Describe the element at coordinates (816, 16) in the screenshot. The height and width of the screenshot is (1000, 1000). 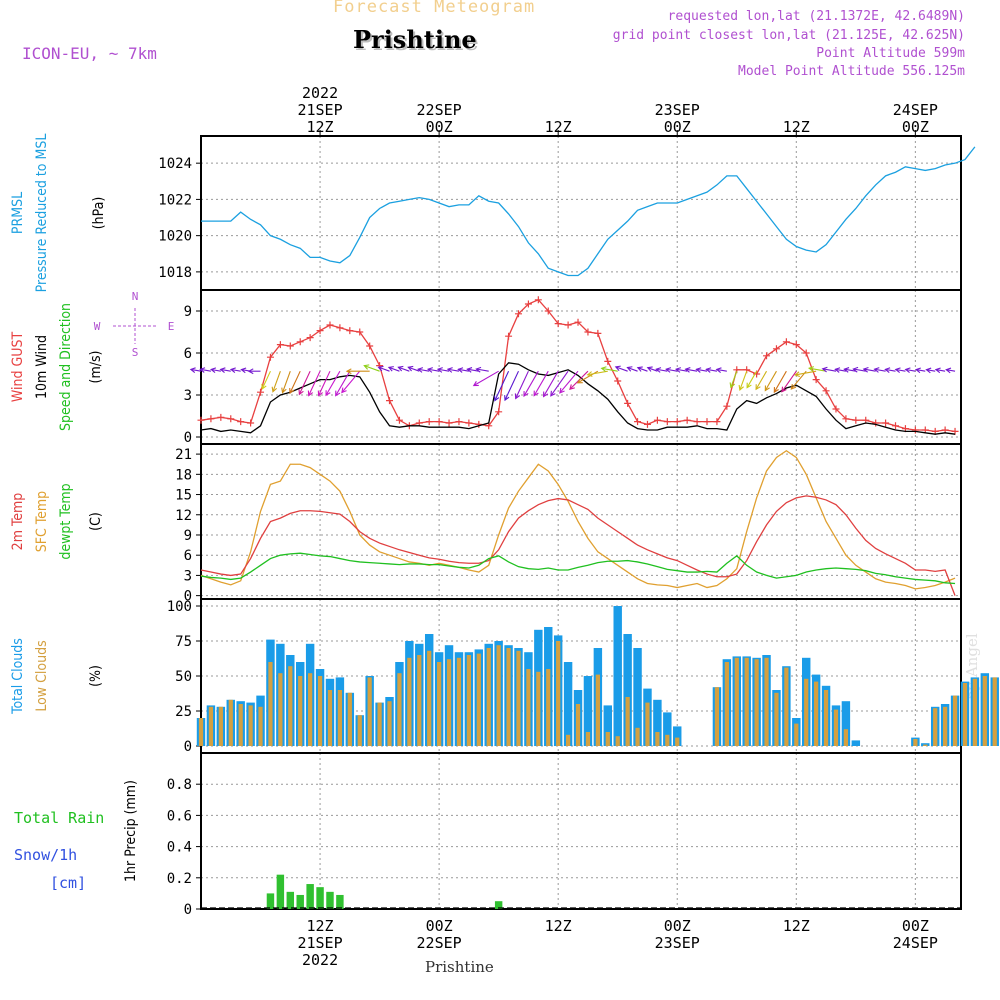
I see `requested-coords: requested lon,lat (21.1372E, 42.6489N)` at that location.